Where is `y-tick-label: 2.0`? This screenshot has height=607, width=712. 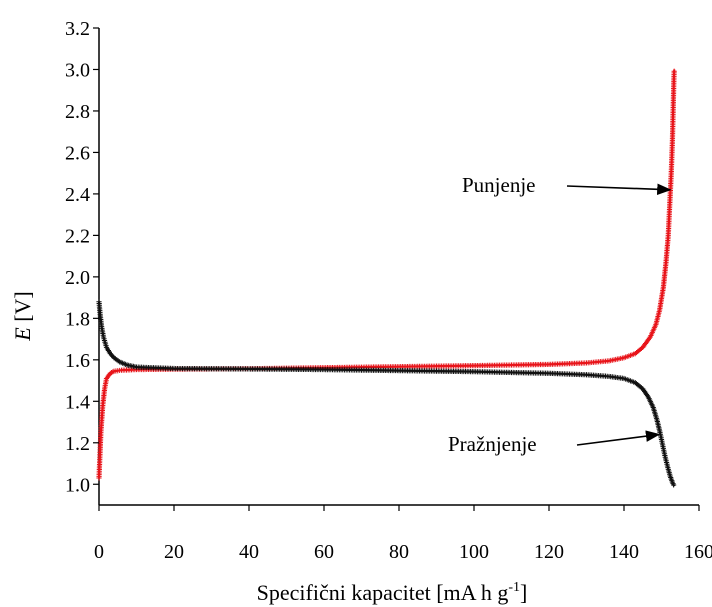
y-tick-label: 2.0 is located at coordinates (77, 278).